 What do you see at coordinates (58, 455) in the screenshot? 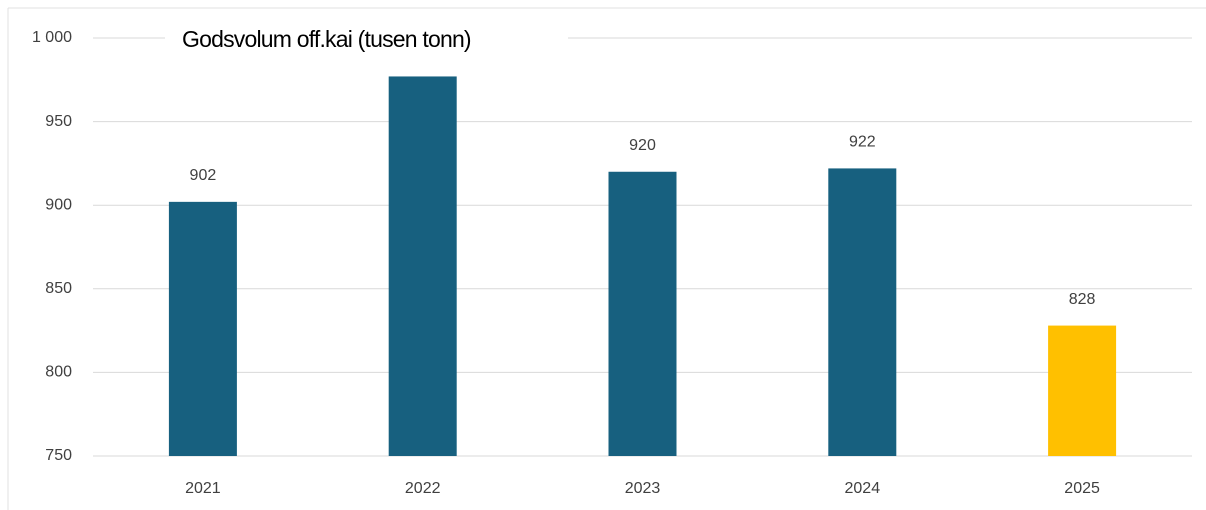
I see `y-tick-label: 750` at bounding box center [58, 455].